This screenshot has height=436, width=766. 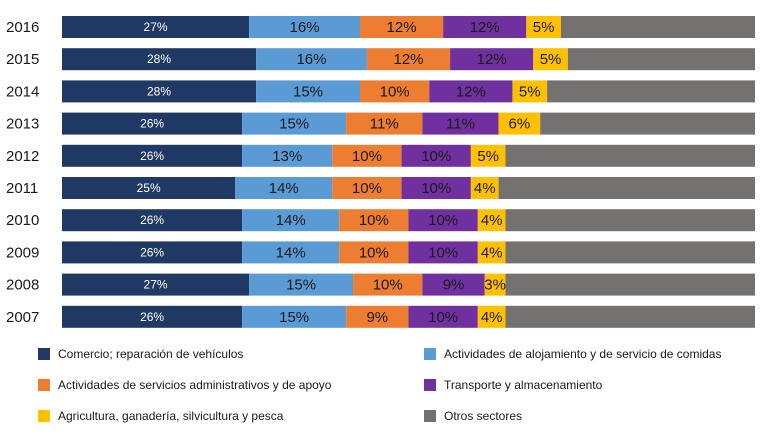 What do you see at coordinates (22, 317) in the screenshot?
I see `y-tick-label: 2007` at bounding box center [22, 317].